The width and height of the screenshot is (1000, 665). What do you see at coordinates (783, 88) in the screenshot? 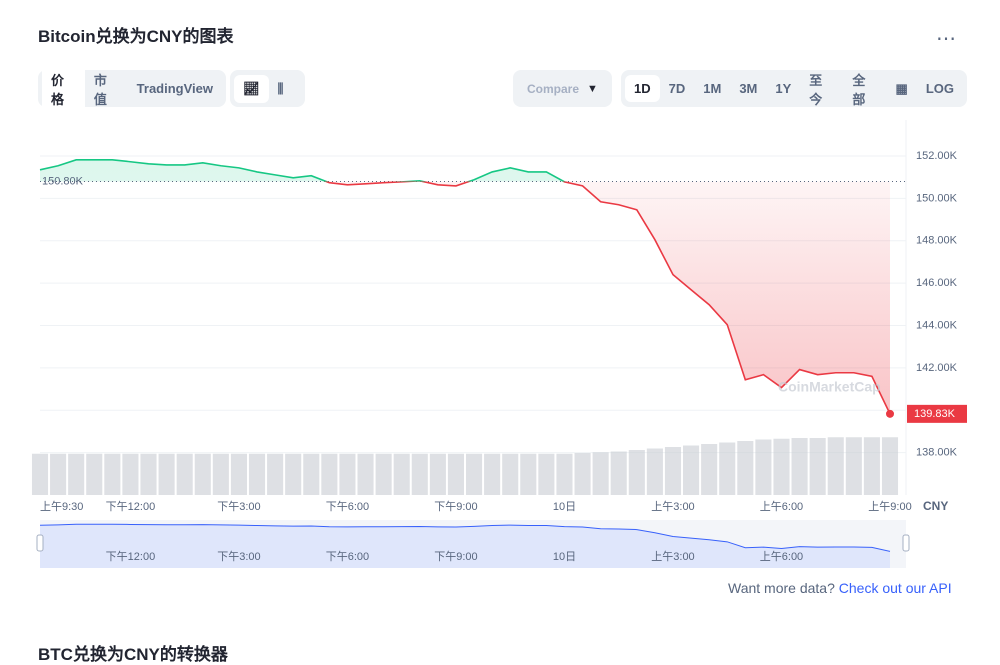
I see `range-button: 1Y` at bounding box center [783, 88].